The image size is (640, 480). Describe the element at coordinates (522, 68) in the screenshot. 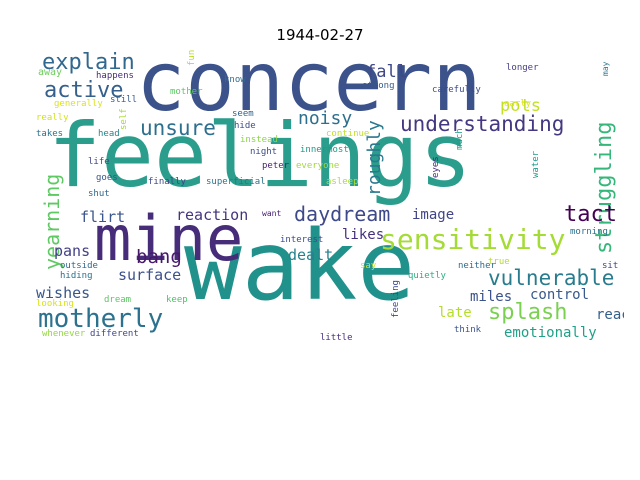

I see `word-longer: longer` at that location.